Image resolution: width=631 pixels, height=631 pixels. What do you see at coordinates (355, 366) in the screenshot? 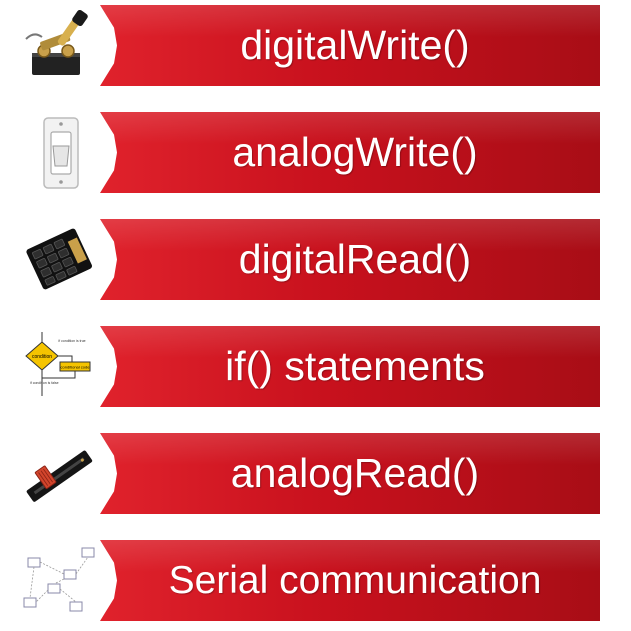
I see `lesson-label: if() statements` at bounding box center [355, 366].